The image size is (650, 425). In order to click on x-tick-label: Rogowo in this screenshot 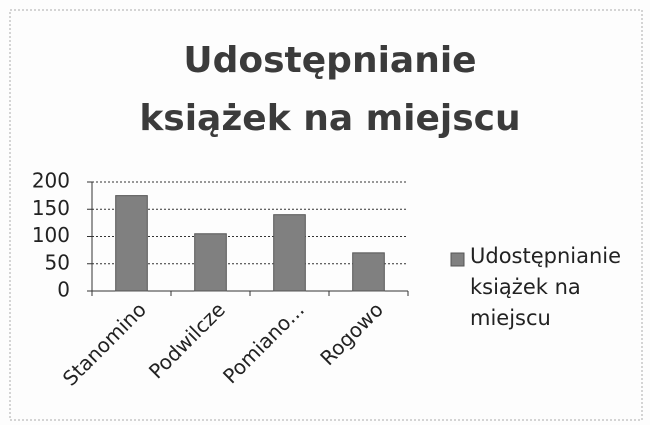, I will do `click(351, 333)`.